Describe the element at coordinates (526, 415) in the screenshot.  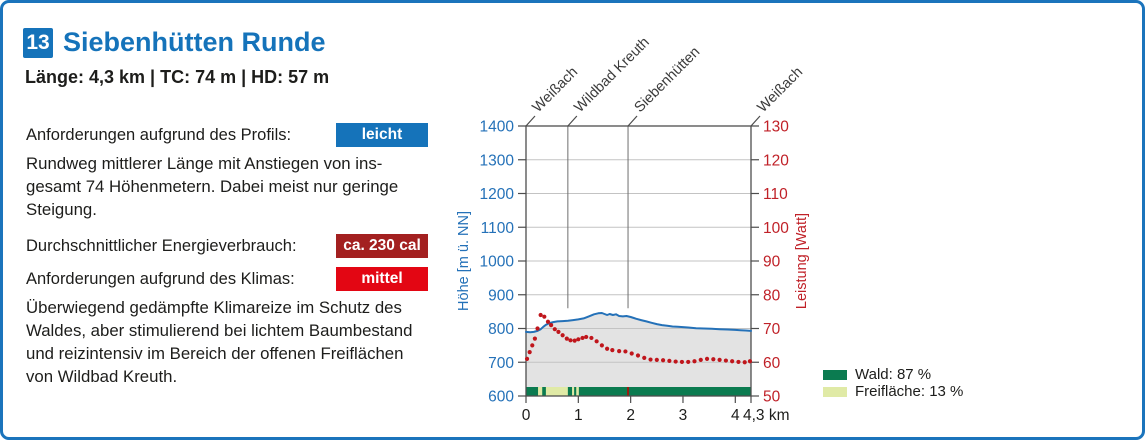
I see `x-tick-label: 0` at that location.